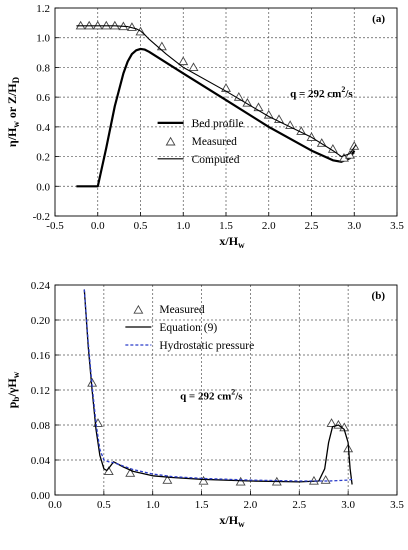 The image size is (408, 550). I want to click on y-tick-label: 0.8, so click(43, 68).